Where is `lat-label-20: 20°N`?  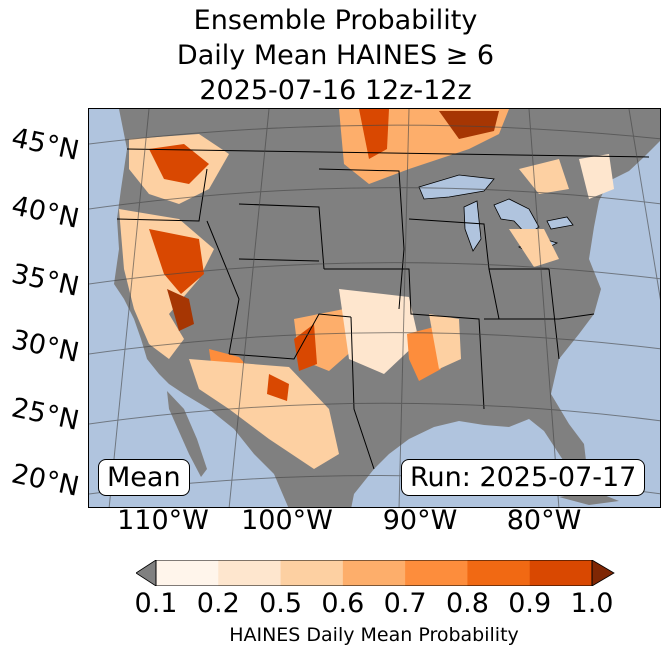
lat-label-20: 20°N is located at coordinates (45, 480).